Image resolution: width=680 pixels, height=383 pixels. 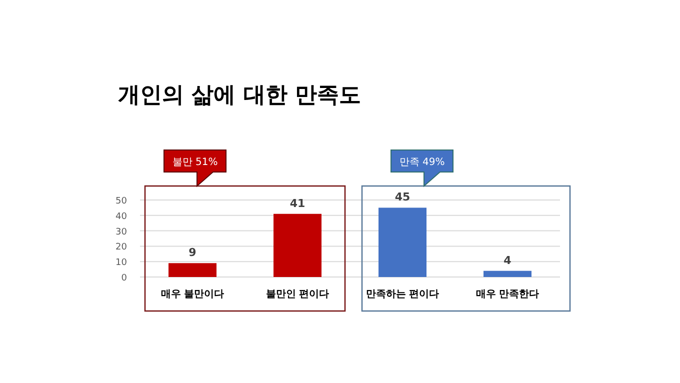 I want to click on x-tick-label: 매우 만족한다, so click(x=508, y=294).